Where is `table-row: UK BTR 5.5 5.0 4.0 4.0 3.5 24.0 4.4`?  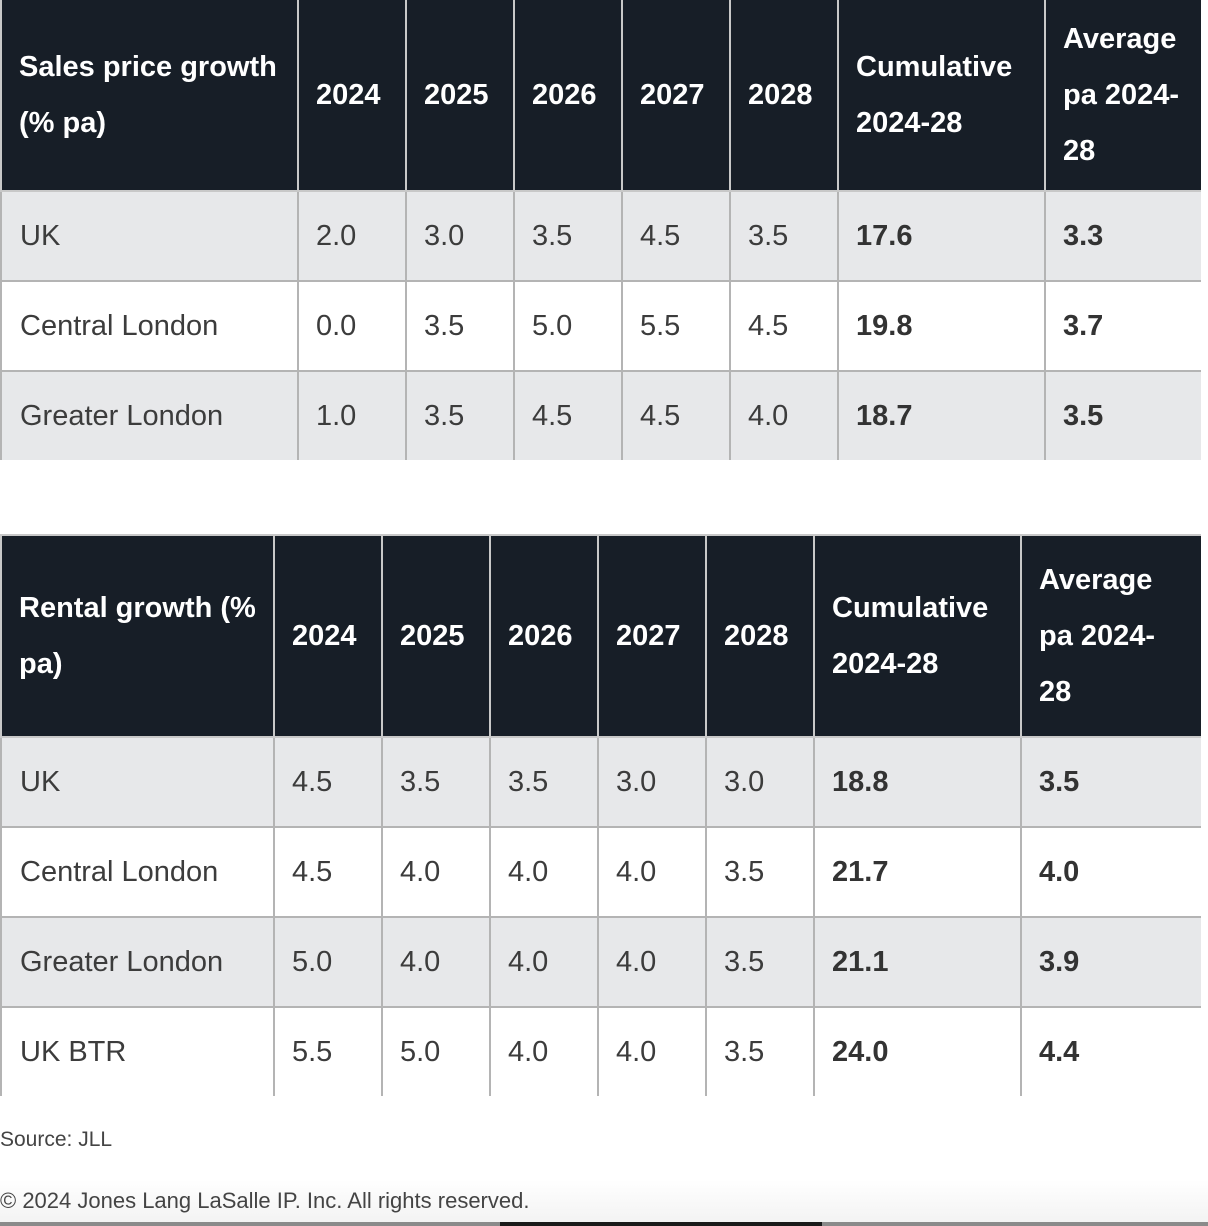 table-row: UK BTR 5.5 5.0 4.0 4.0 3.5 24.0 4.4 is located at coordinates (600, 1051).